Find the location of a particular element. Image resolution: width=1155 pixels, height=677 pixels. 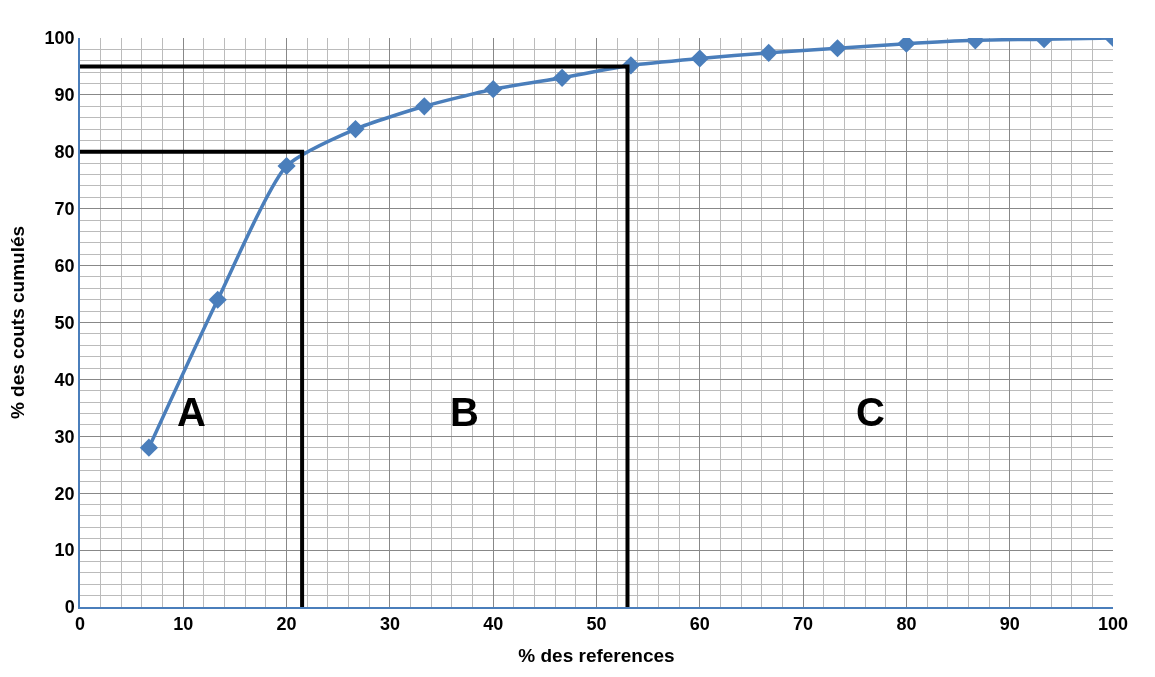

x-tick-label: 50 is located at coordinates (596, 624).